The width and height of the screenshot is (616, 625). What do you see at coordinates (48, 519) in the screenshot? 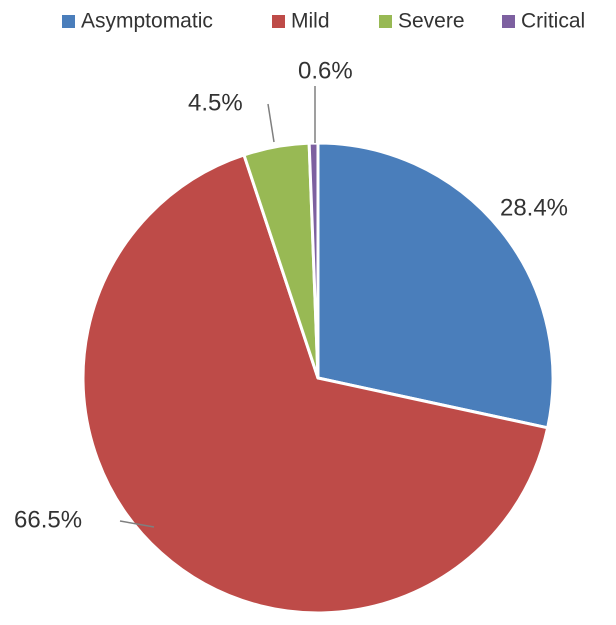
I see `data-label-mild: 66.5%` at bounding box center [48, 519].